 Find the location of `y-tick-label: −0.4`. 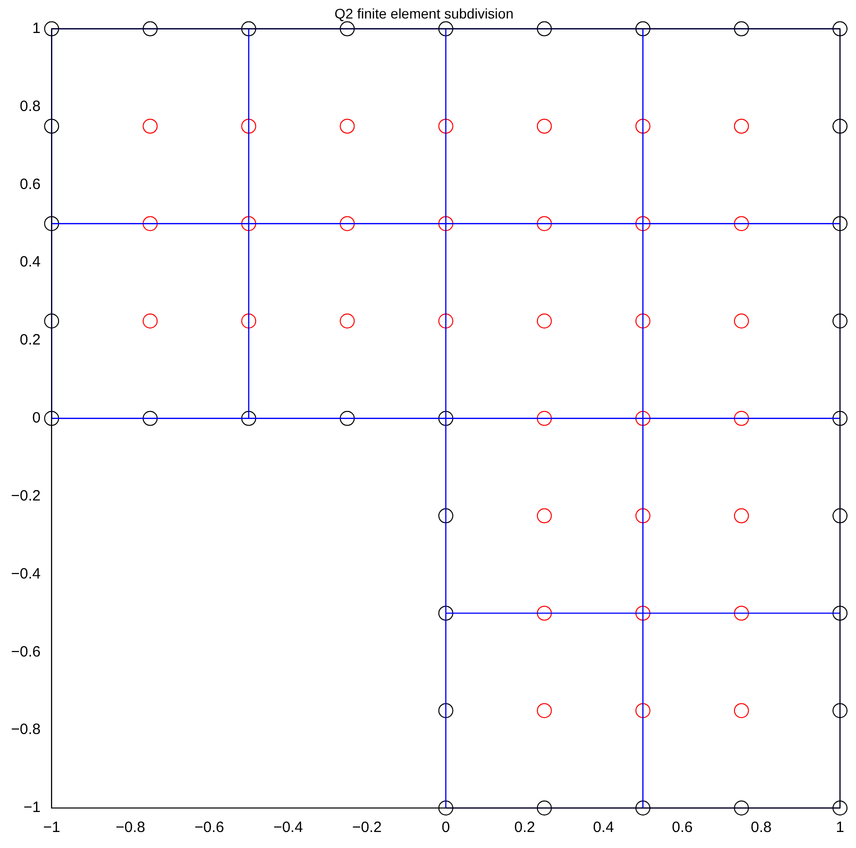

y-tick-label: −0.4 is located at coordinates (25, 573).